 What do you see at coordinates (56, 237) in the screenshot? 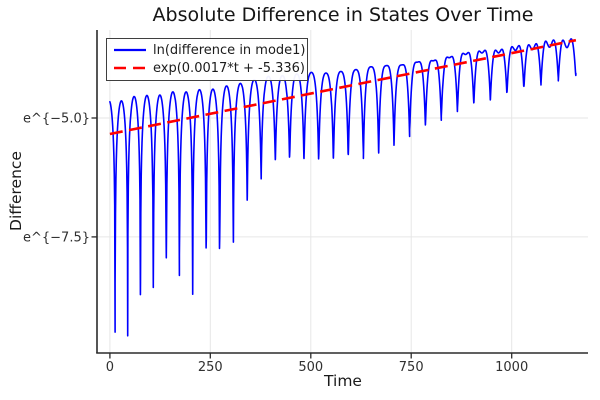
I see `y-tick-label: e^{−7.5}` at bounding box center [56, 237].